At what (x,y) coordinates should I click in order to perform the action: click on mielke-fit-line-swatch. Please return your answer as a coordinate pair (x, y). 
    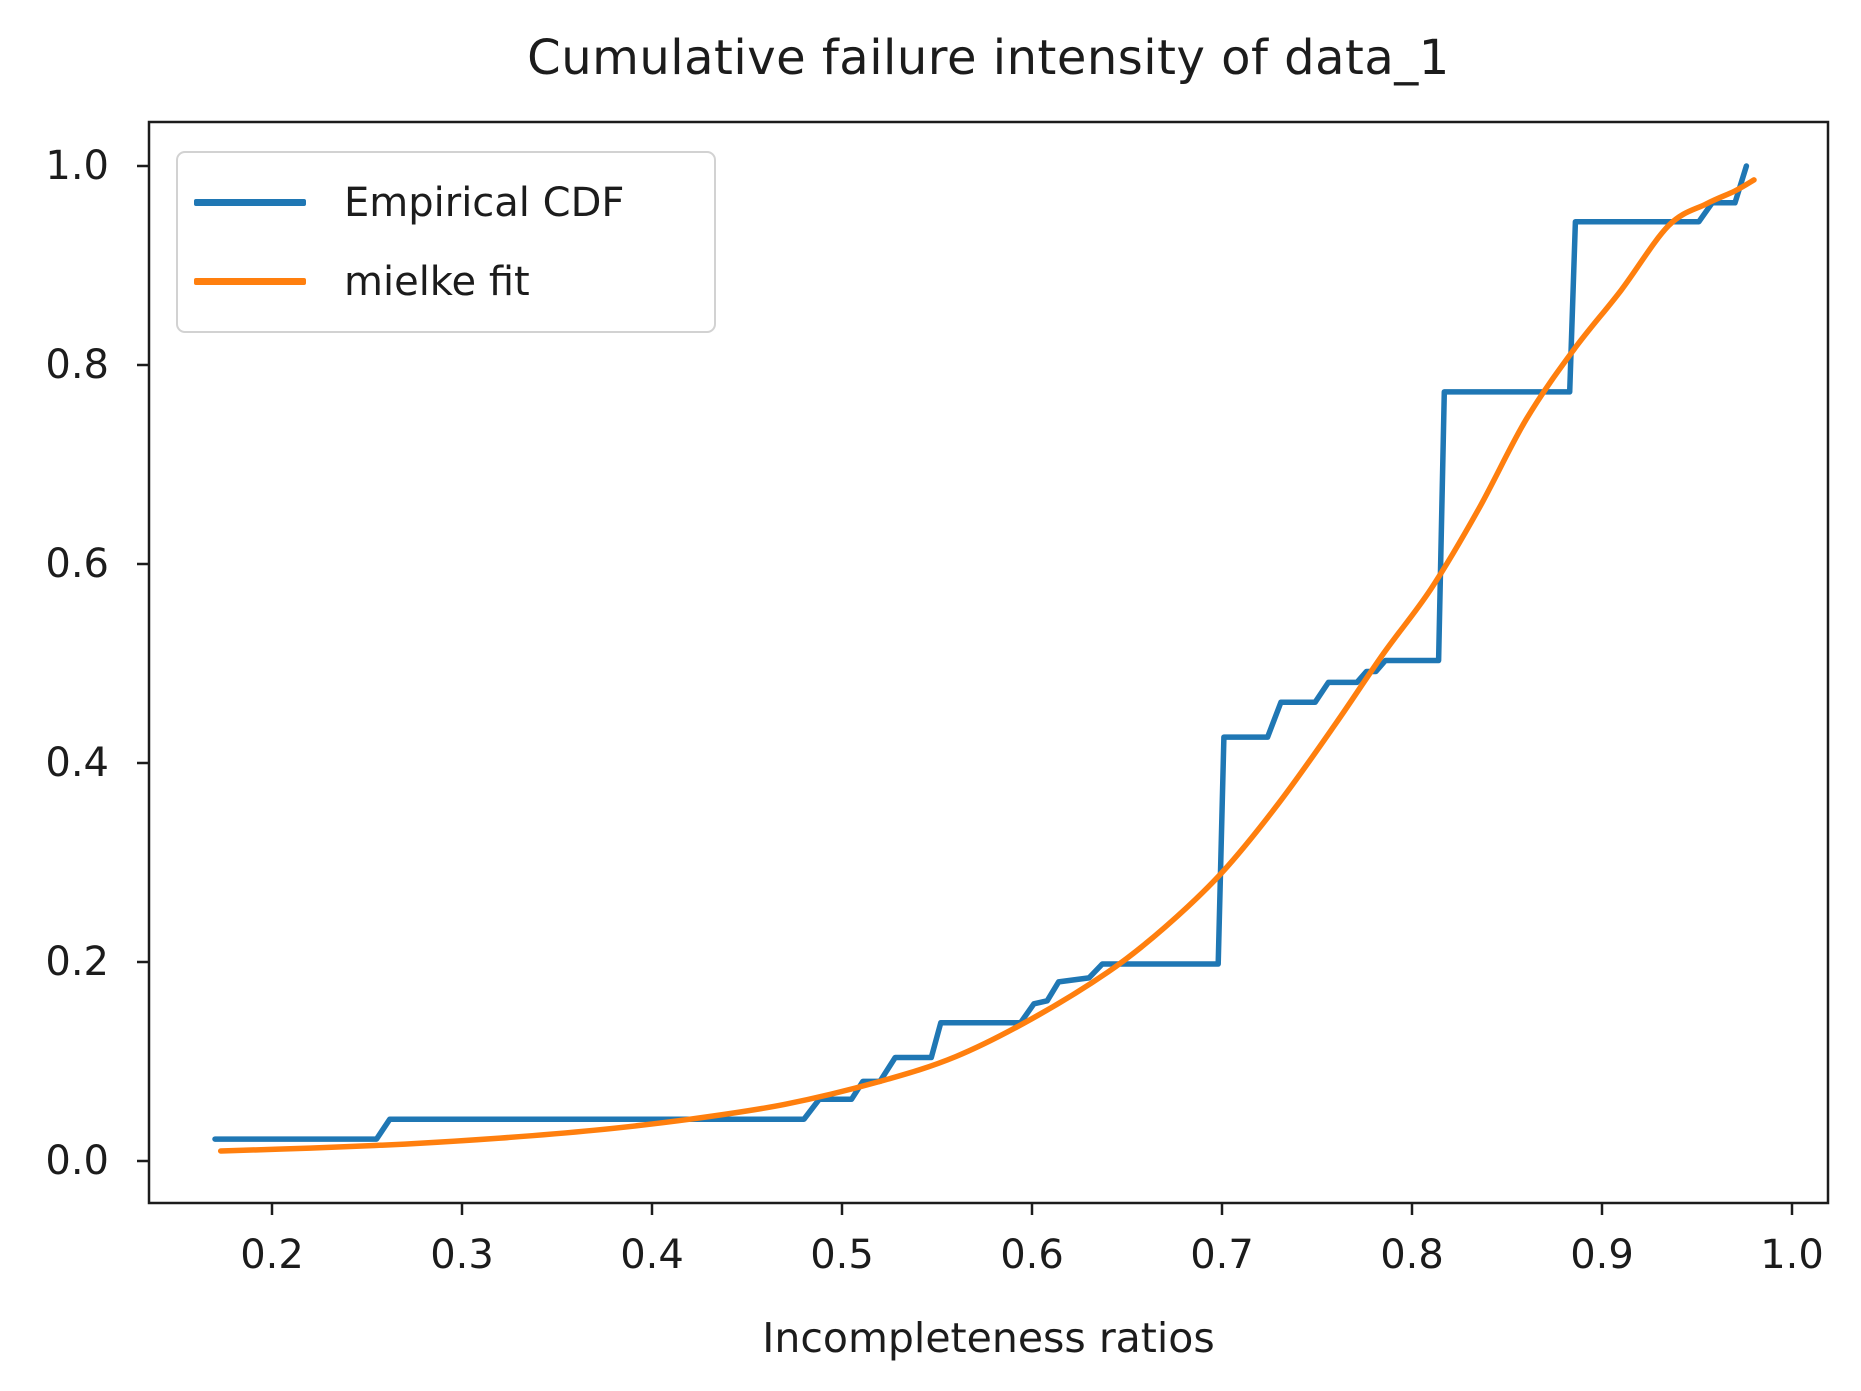
    Looking at the image, I should click on (250, 281).